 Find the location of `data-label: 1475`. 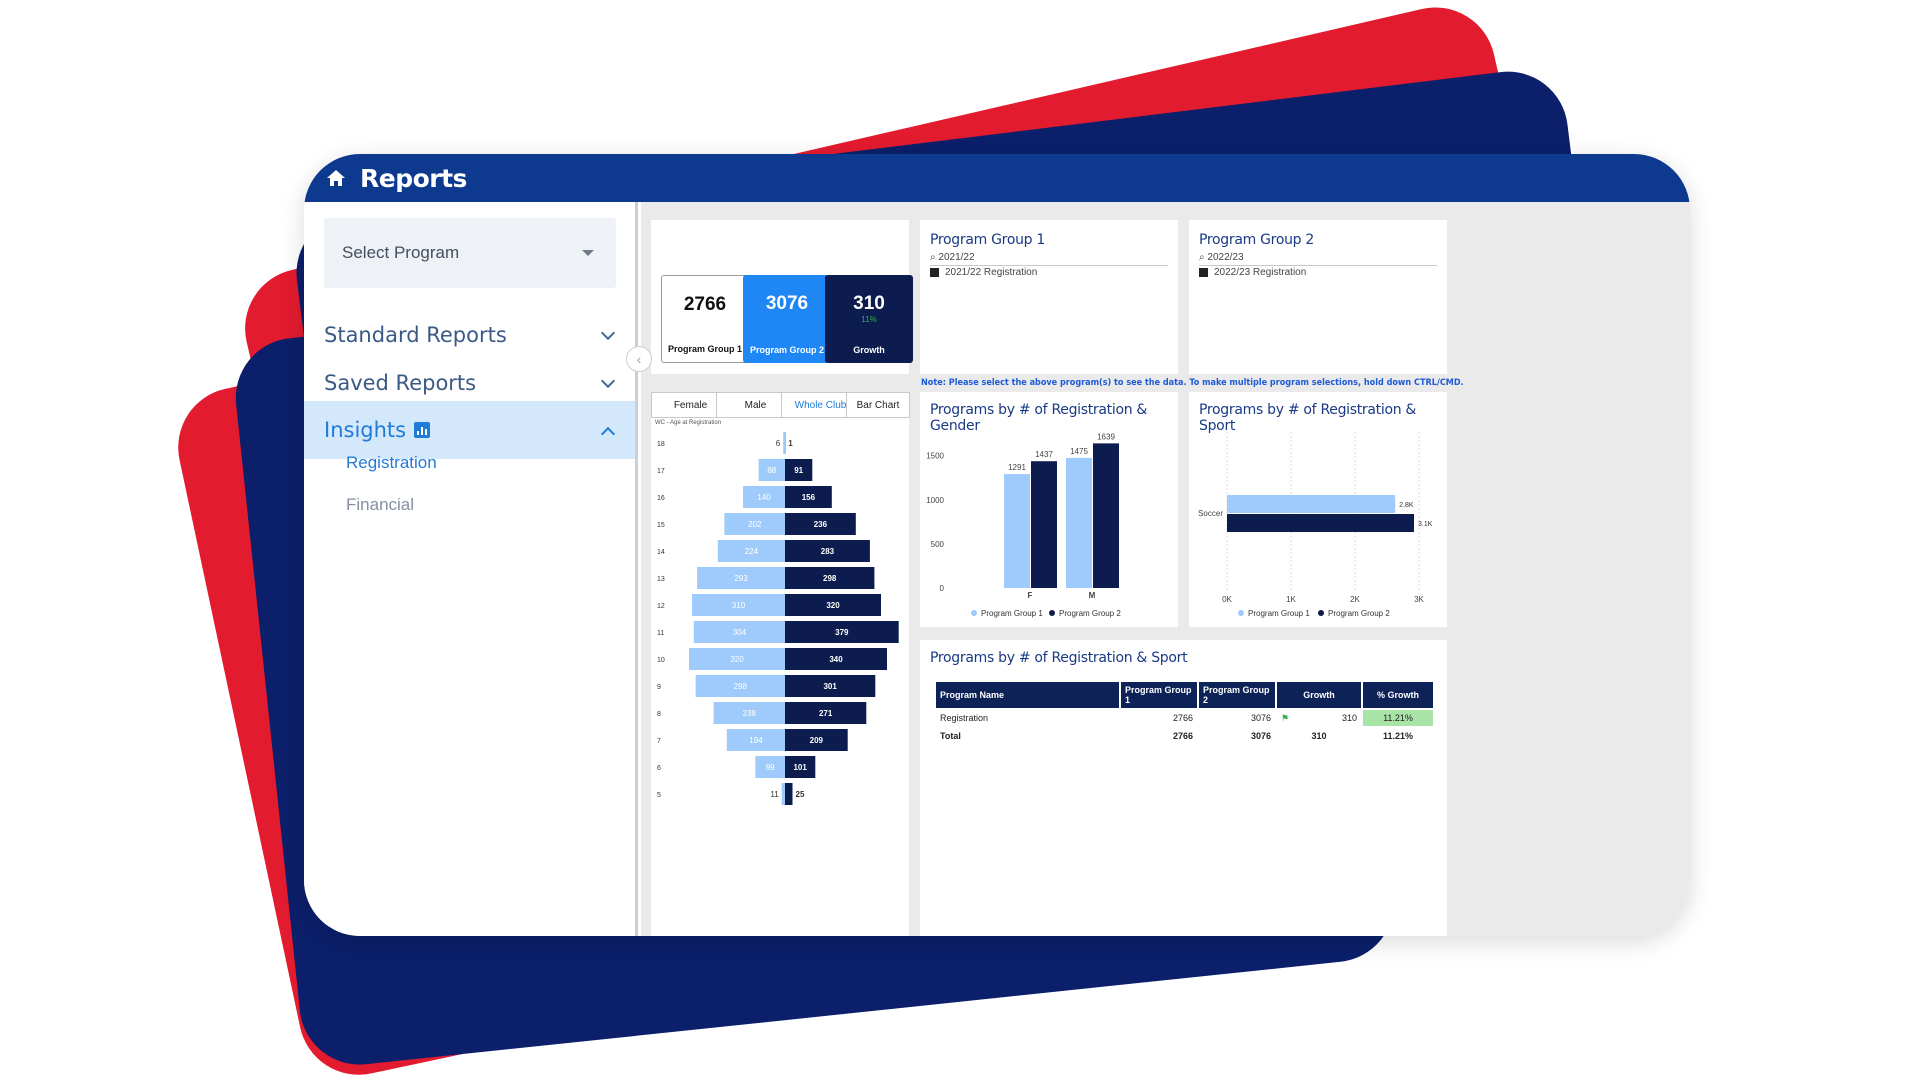

data-label: 1475 is located at coordinates (1079, 451).